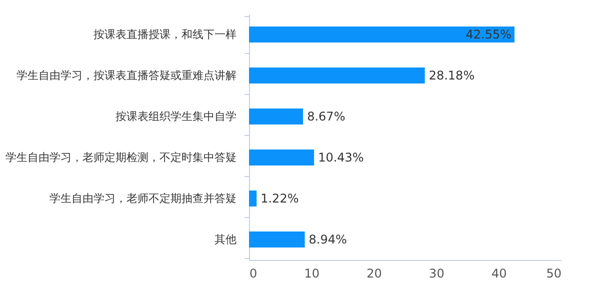  Describe the element at coordinates (489, 35) in the screenshot. I see `data-label: 42.55%` at that location.